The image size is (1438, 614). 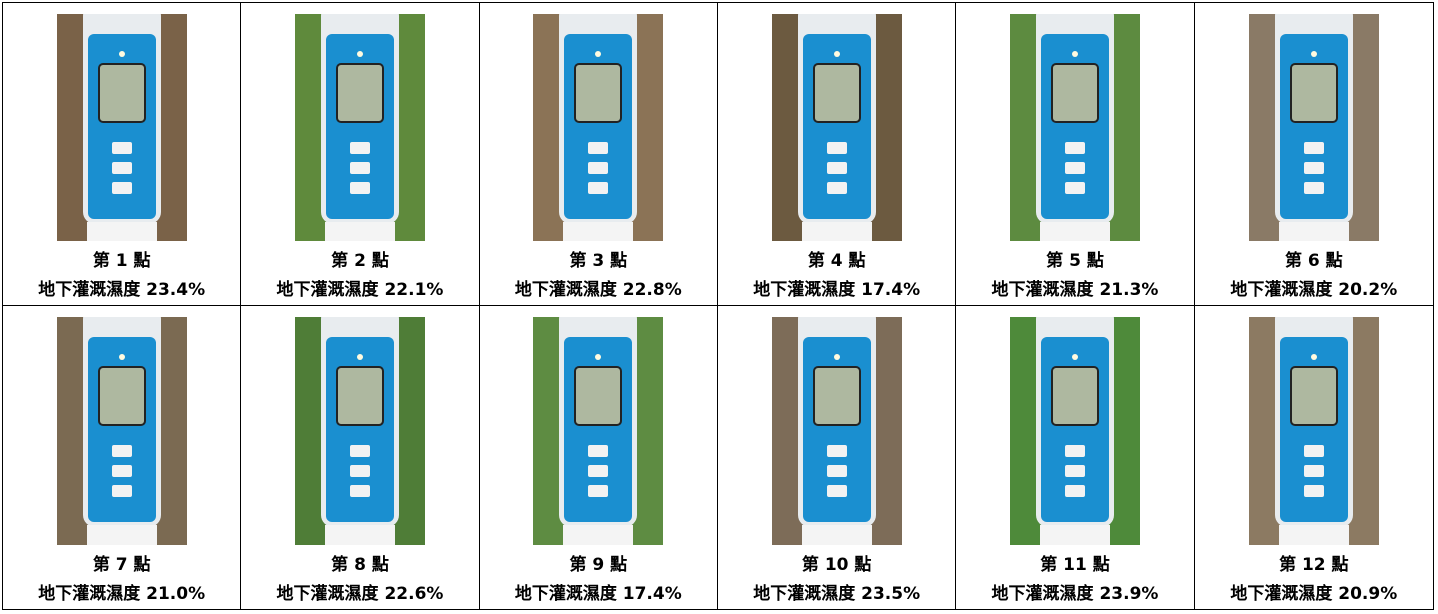 What do you see at coordinates (360, 290) in the screenshot?
I see `cell-caption: 地下灌溉濕度 22.1%` at bounding box center [360, 290].